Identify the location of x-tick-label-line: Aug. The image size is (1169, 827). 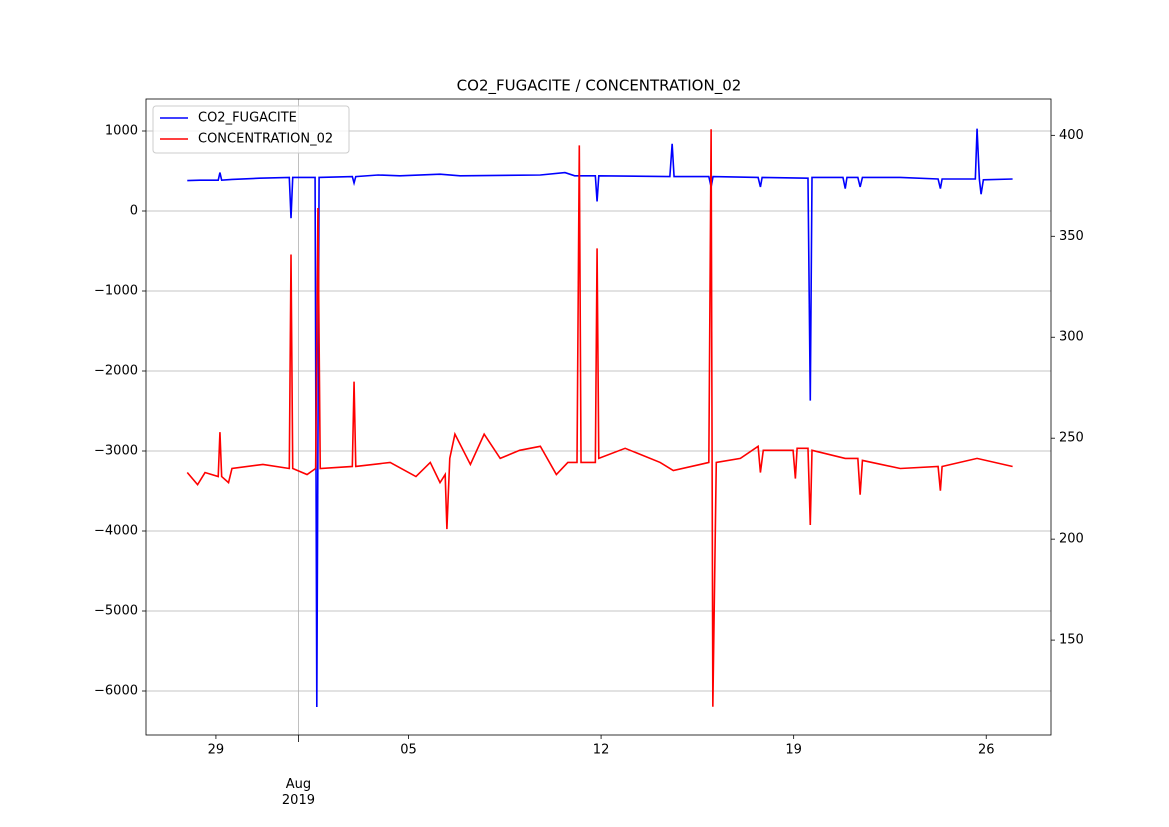
(298, 784).